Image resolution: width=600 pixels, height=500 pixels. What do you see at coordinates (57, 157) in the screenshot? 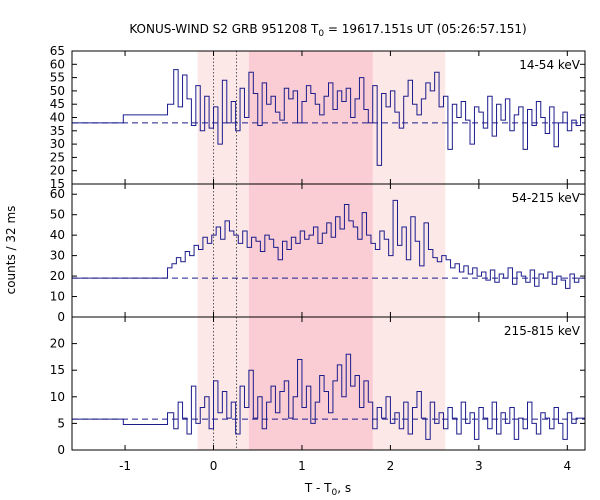
I see `y-tick-label: 25` at bounding box center [57, 157].